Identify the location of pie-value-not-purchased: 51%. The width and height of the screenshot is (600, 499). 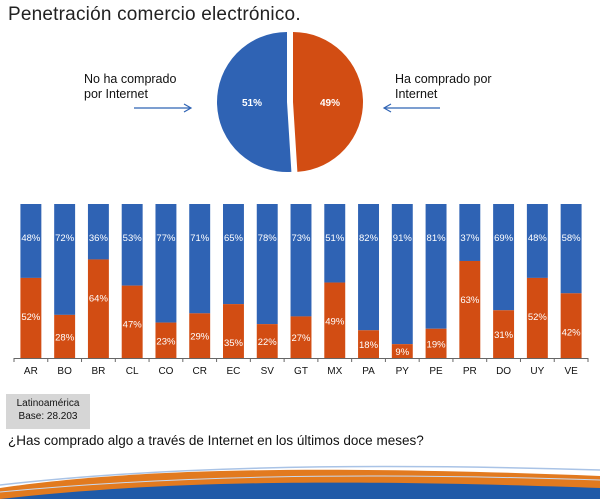
(252, 103).